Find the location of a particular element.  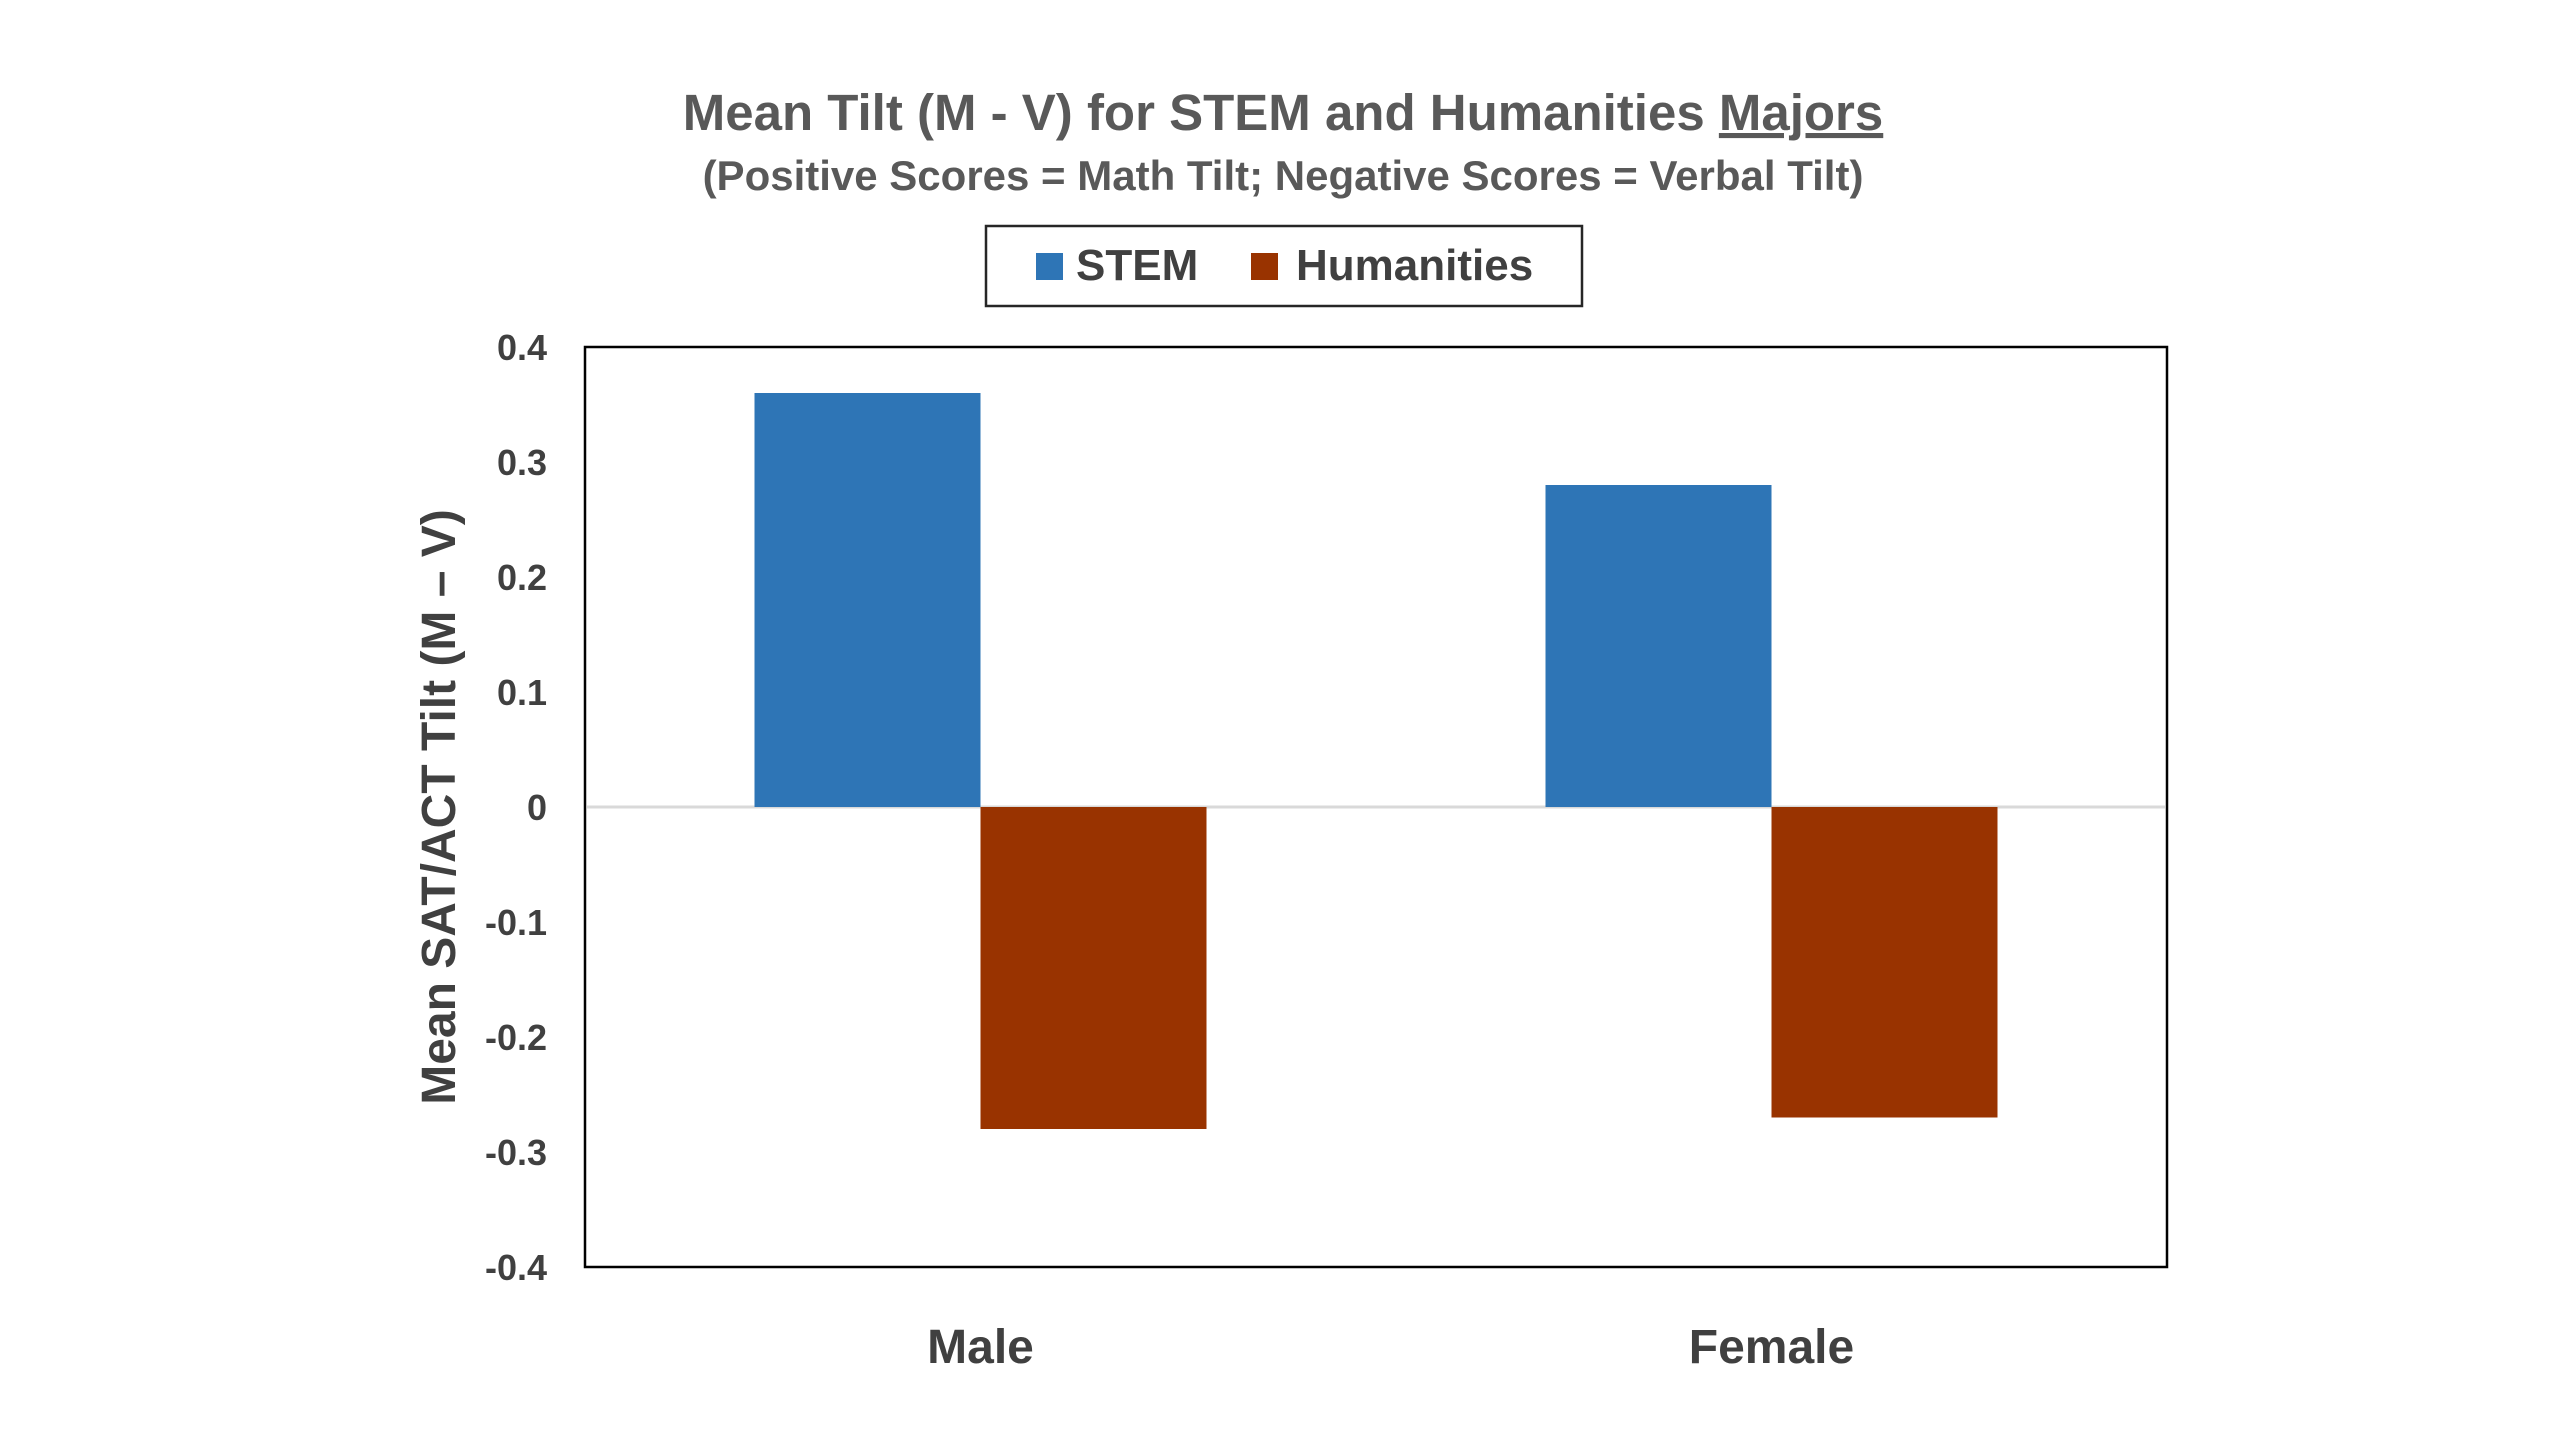

legend-swatch-humanities is located at coordinates (1264, 266).